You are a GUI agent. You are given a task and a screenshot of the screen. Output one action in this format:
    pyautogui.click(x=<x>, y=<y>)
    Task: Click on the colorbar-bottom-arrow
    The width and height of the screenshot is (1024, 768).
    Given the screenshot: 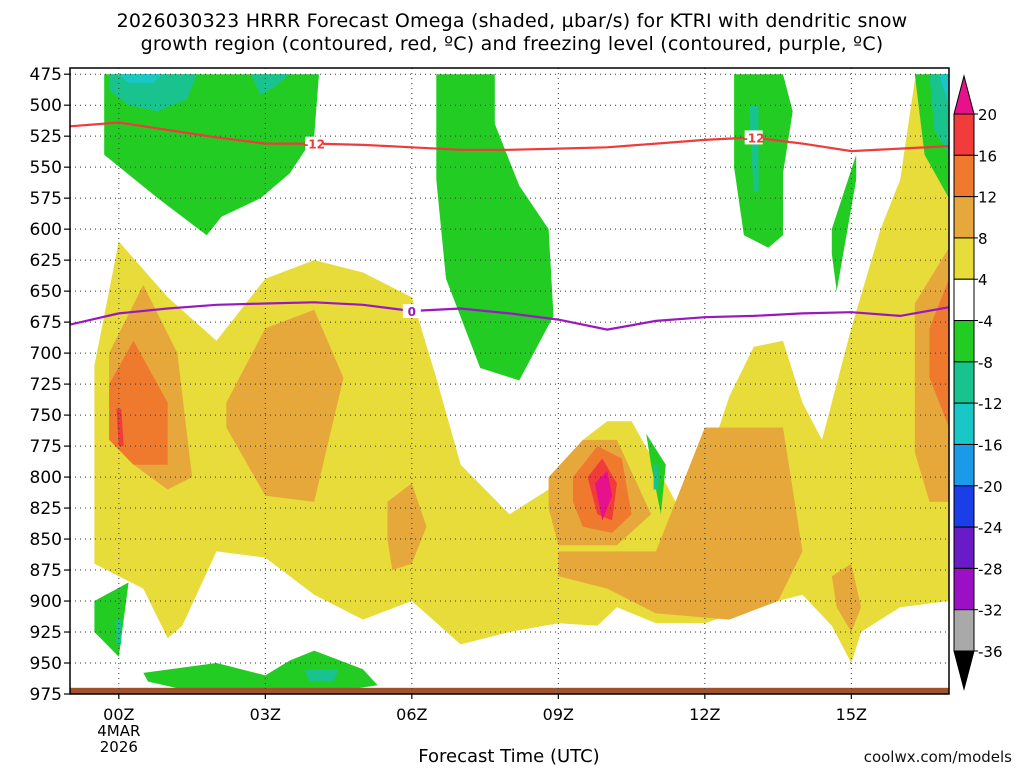 What is the action you would take?
    pyautogui.click(x=964, y=670)
    